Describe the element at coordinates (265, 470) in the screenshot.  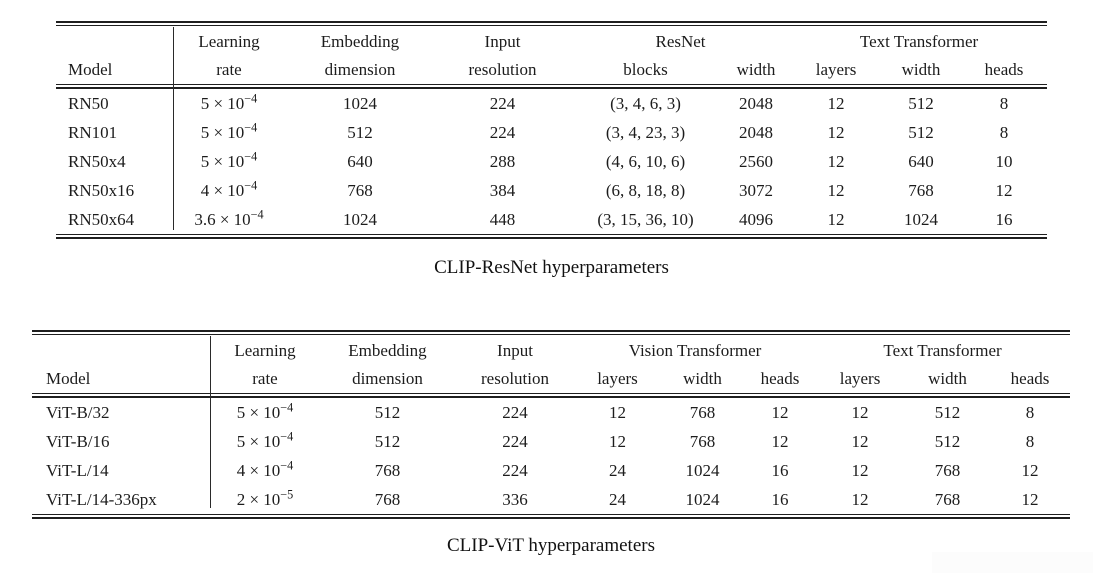
I see `cell-learning-rate: 4 × 10−4` at that location.